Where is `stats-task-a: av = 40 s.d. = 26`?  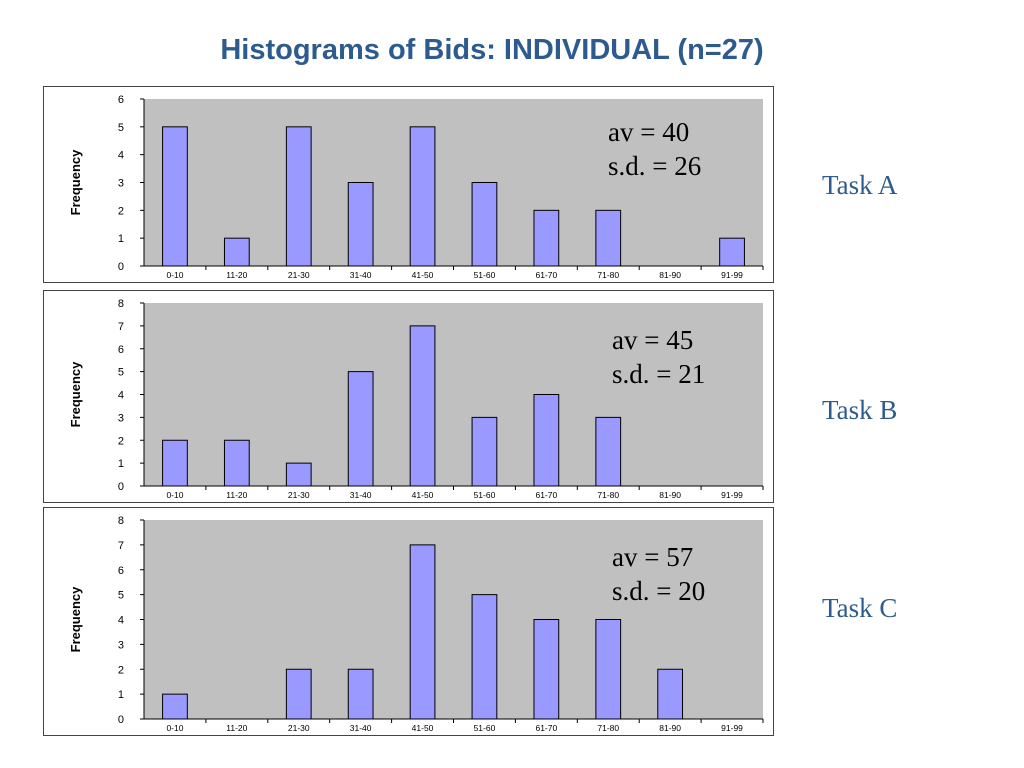 stats-task-a: av = 40 s.d. = 26 is located at coordinates (654, 149).